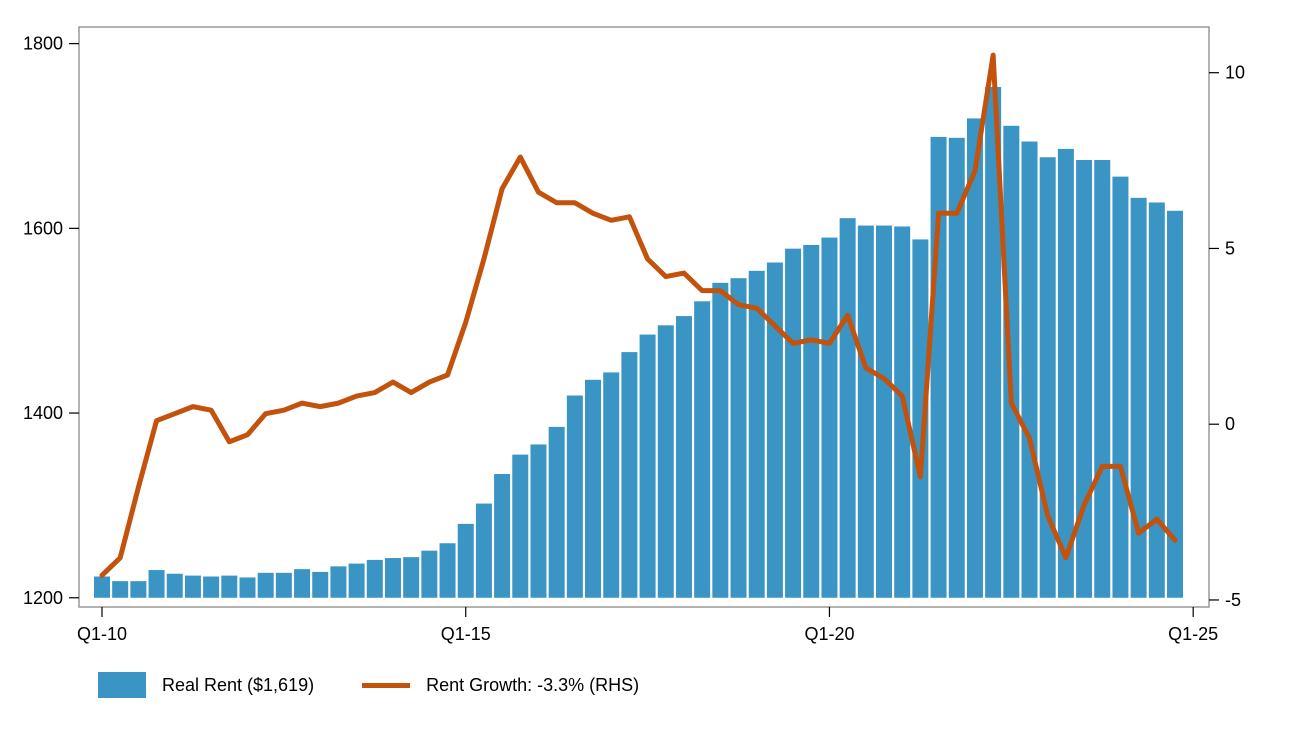 The image size is (1301, 744). Describe the element at coordinates (102, 634) in the screenshot. I see `x-tick-label: Q1-10` at that location.